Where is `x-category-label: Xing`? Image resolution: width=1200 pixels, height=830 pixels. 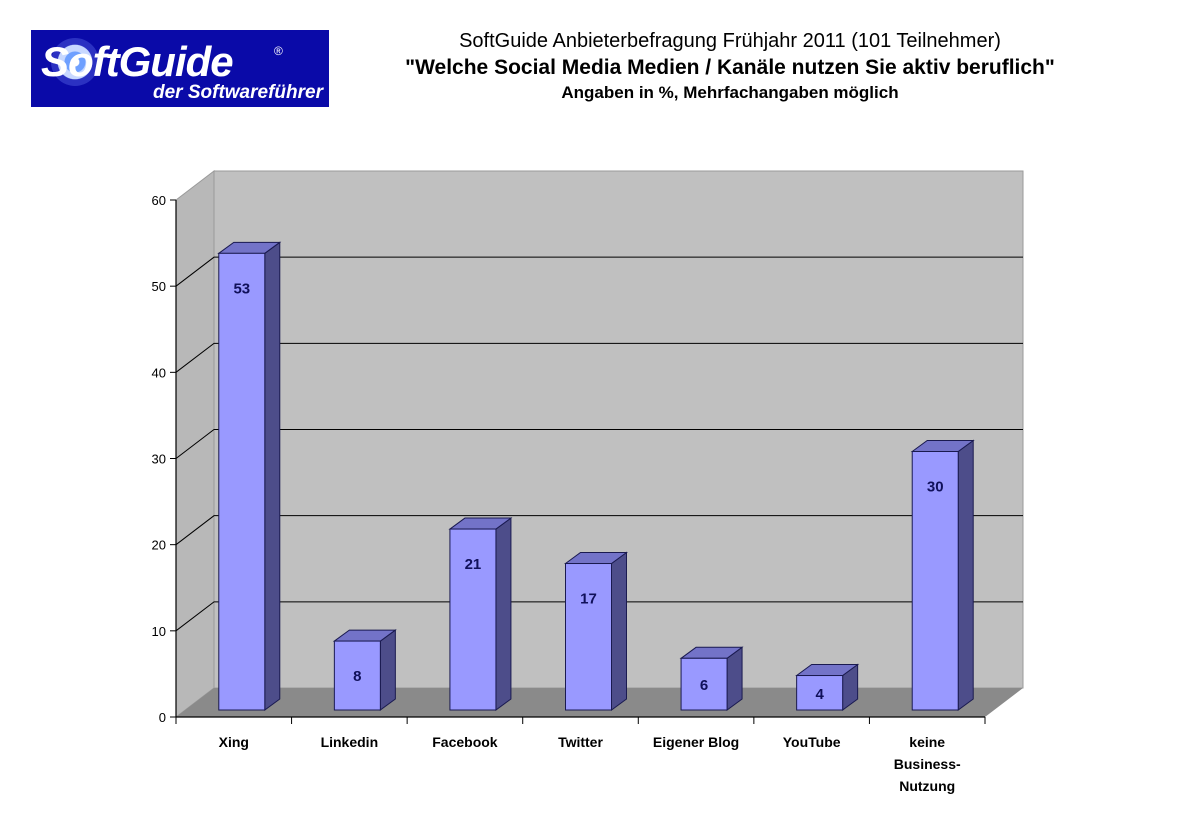 x-category-label: Xing is located at coordinates (234, 742).